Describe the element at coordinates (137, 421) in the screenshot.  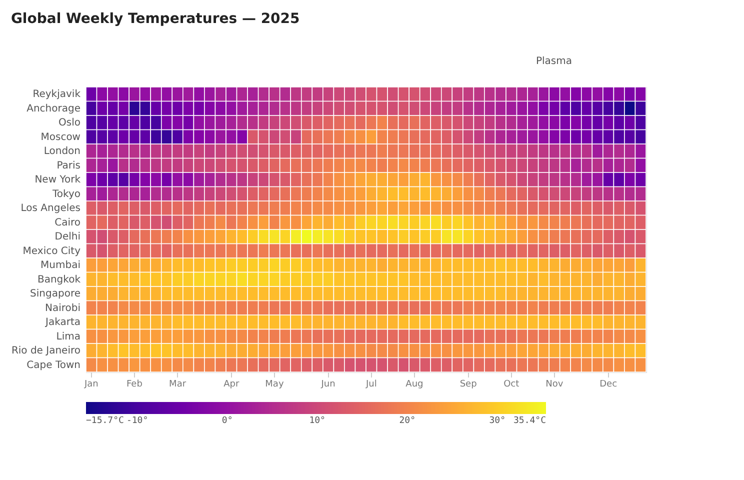
I see `color-bar-label: -10°` at that location.